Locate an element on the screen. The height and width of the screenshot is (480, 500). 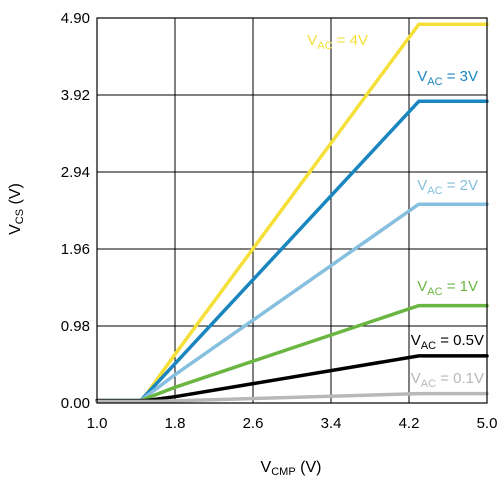
x-tick-label: 1.8 is located at coordinates (175, 423).